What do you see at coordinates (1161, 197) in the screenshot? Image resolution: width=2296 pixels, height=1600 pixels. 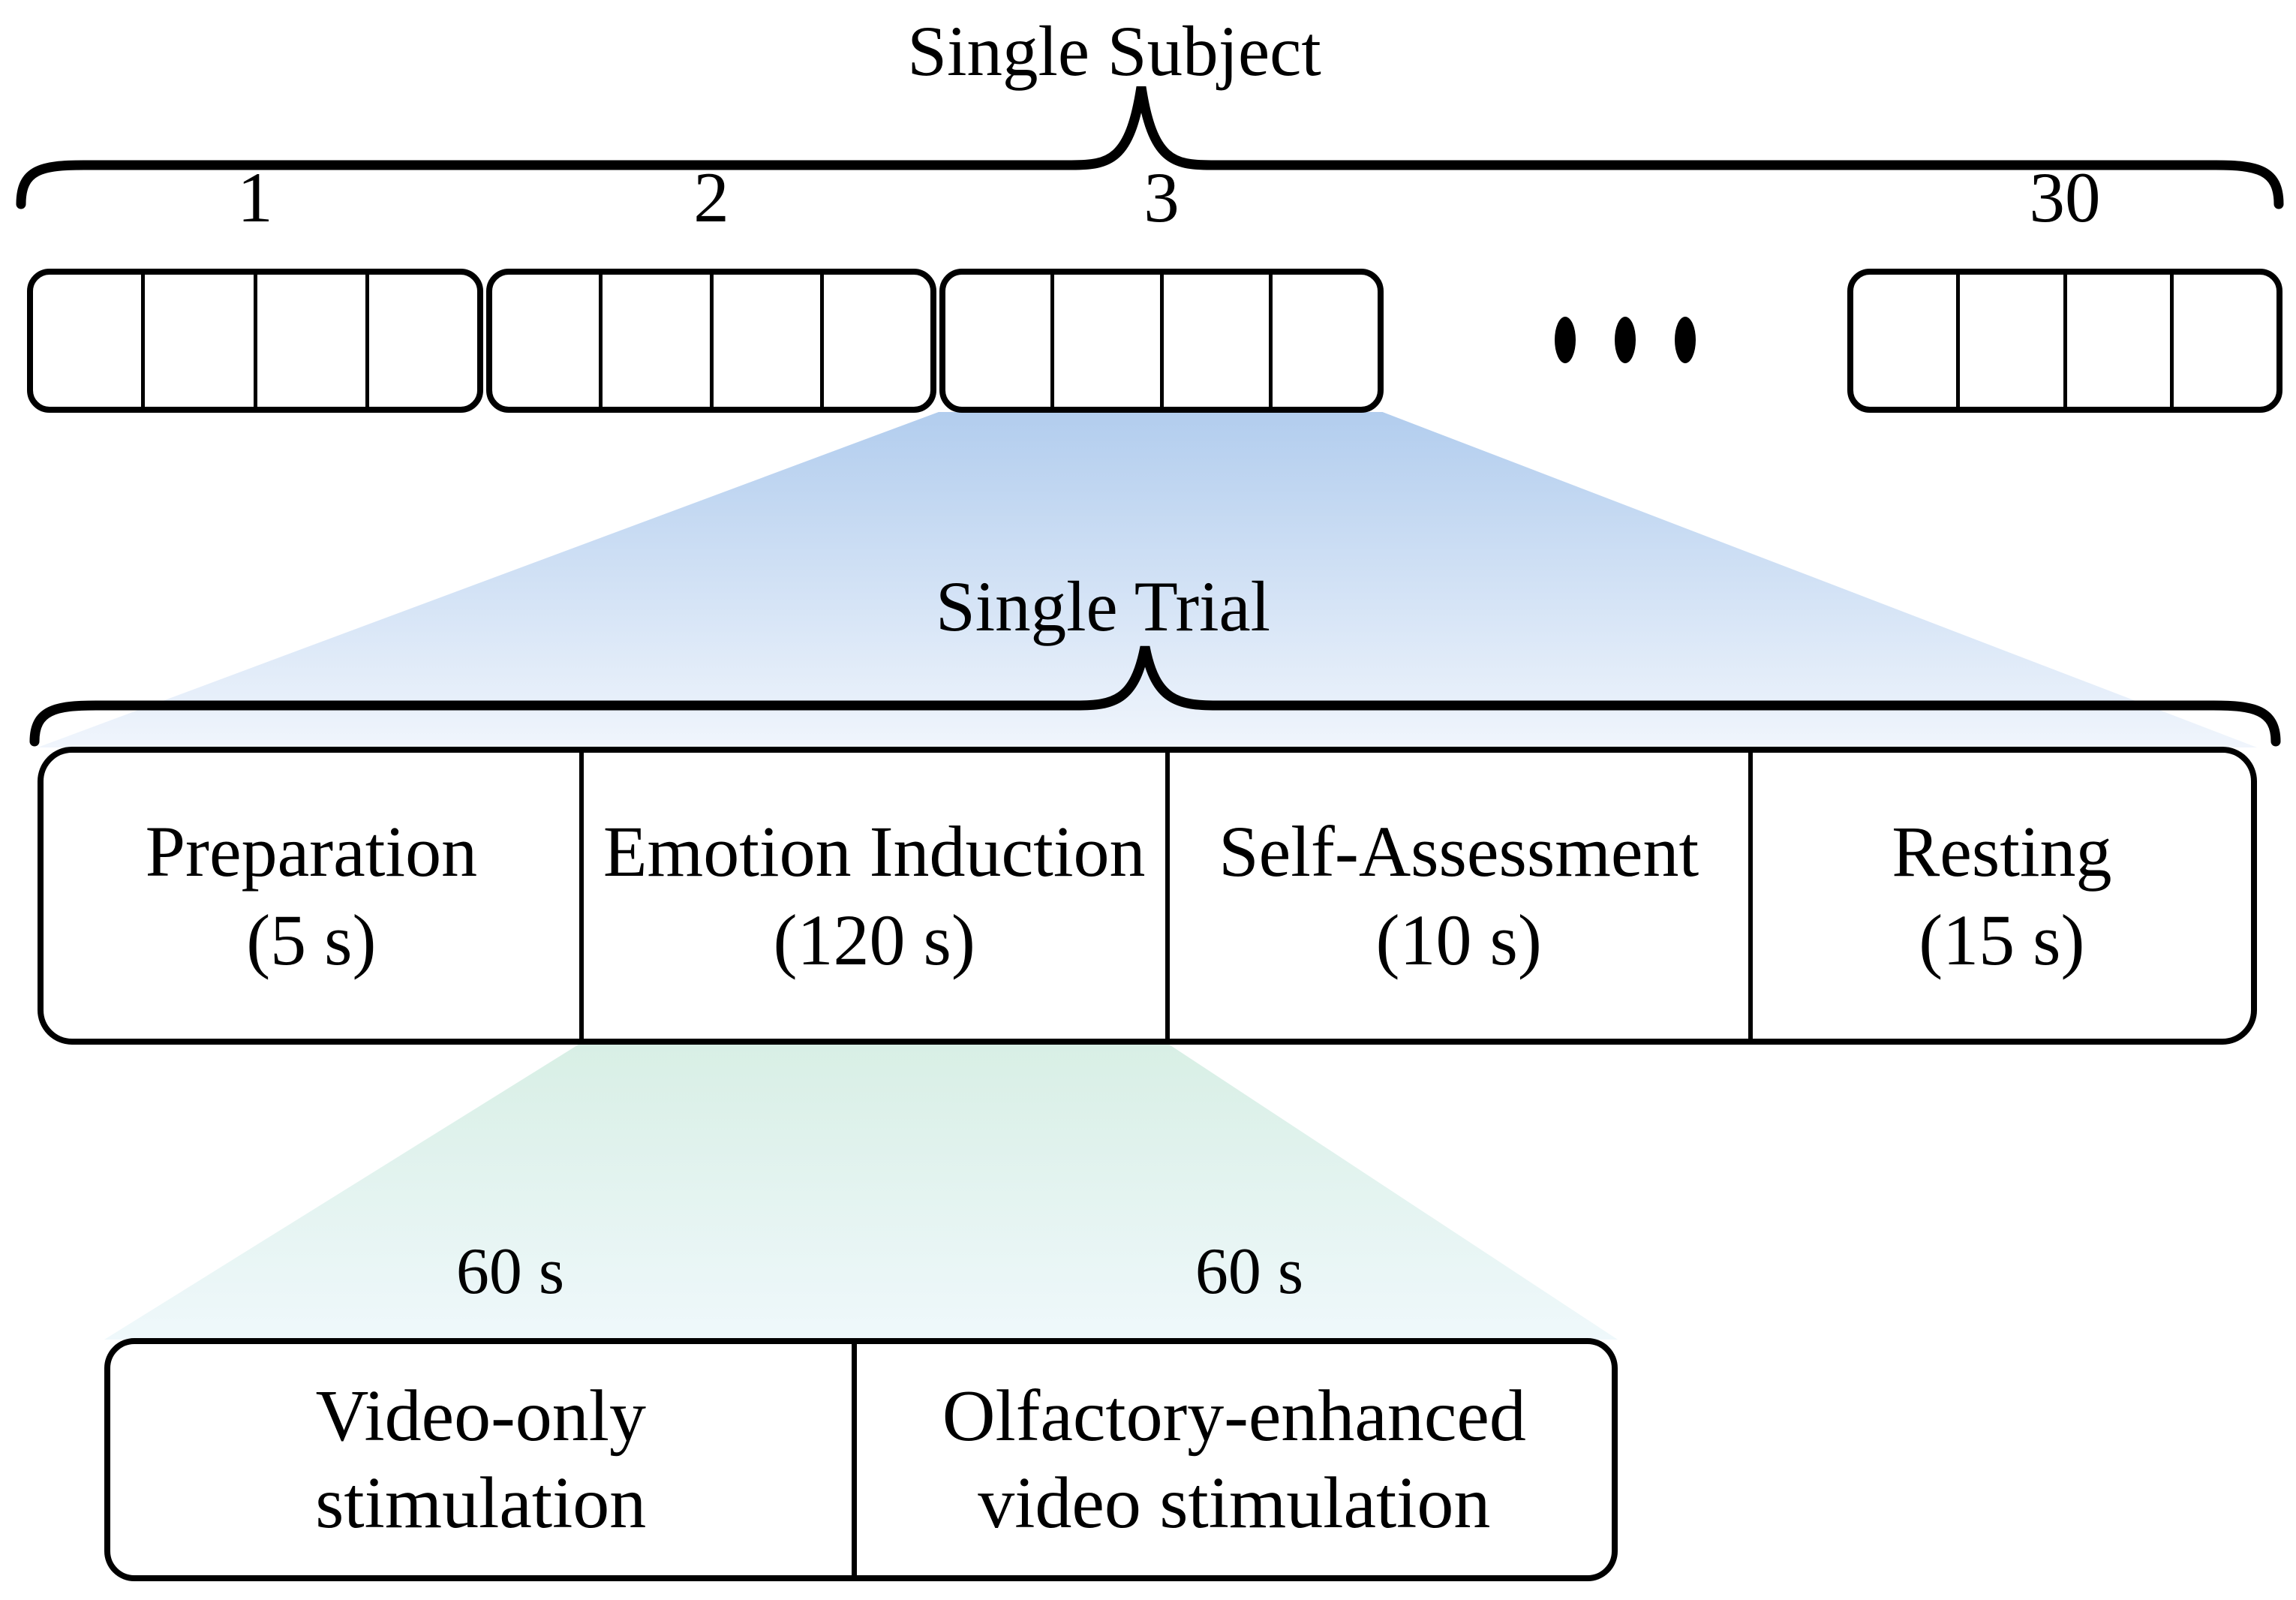 I see `block-number-3: 3` at bounding box center [1161, 197].